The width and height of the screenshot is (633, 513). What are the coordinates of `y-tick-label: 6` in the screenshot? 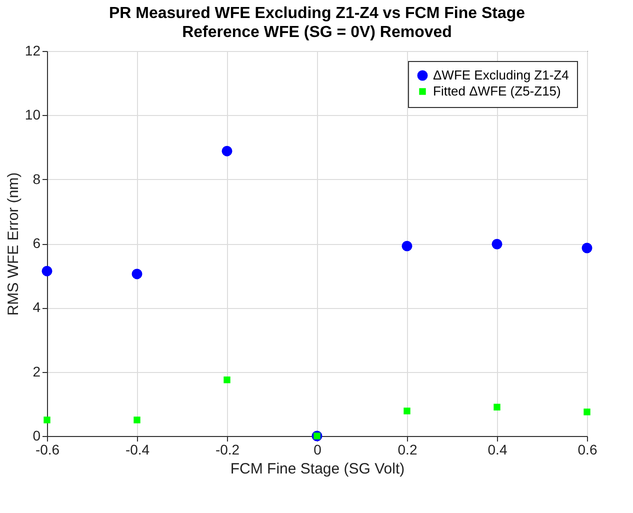 It's located at (36, 243).